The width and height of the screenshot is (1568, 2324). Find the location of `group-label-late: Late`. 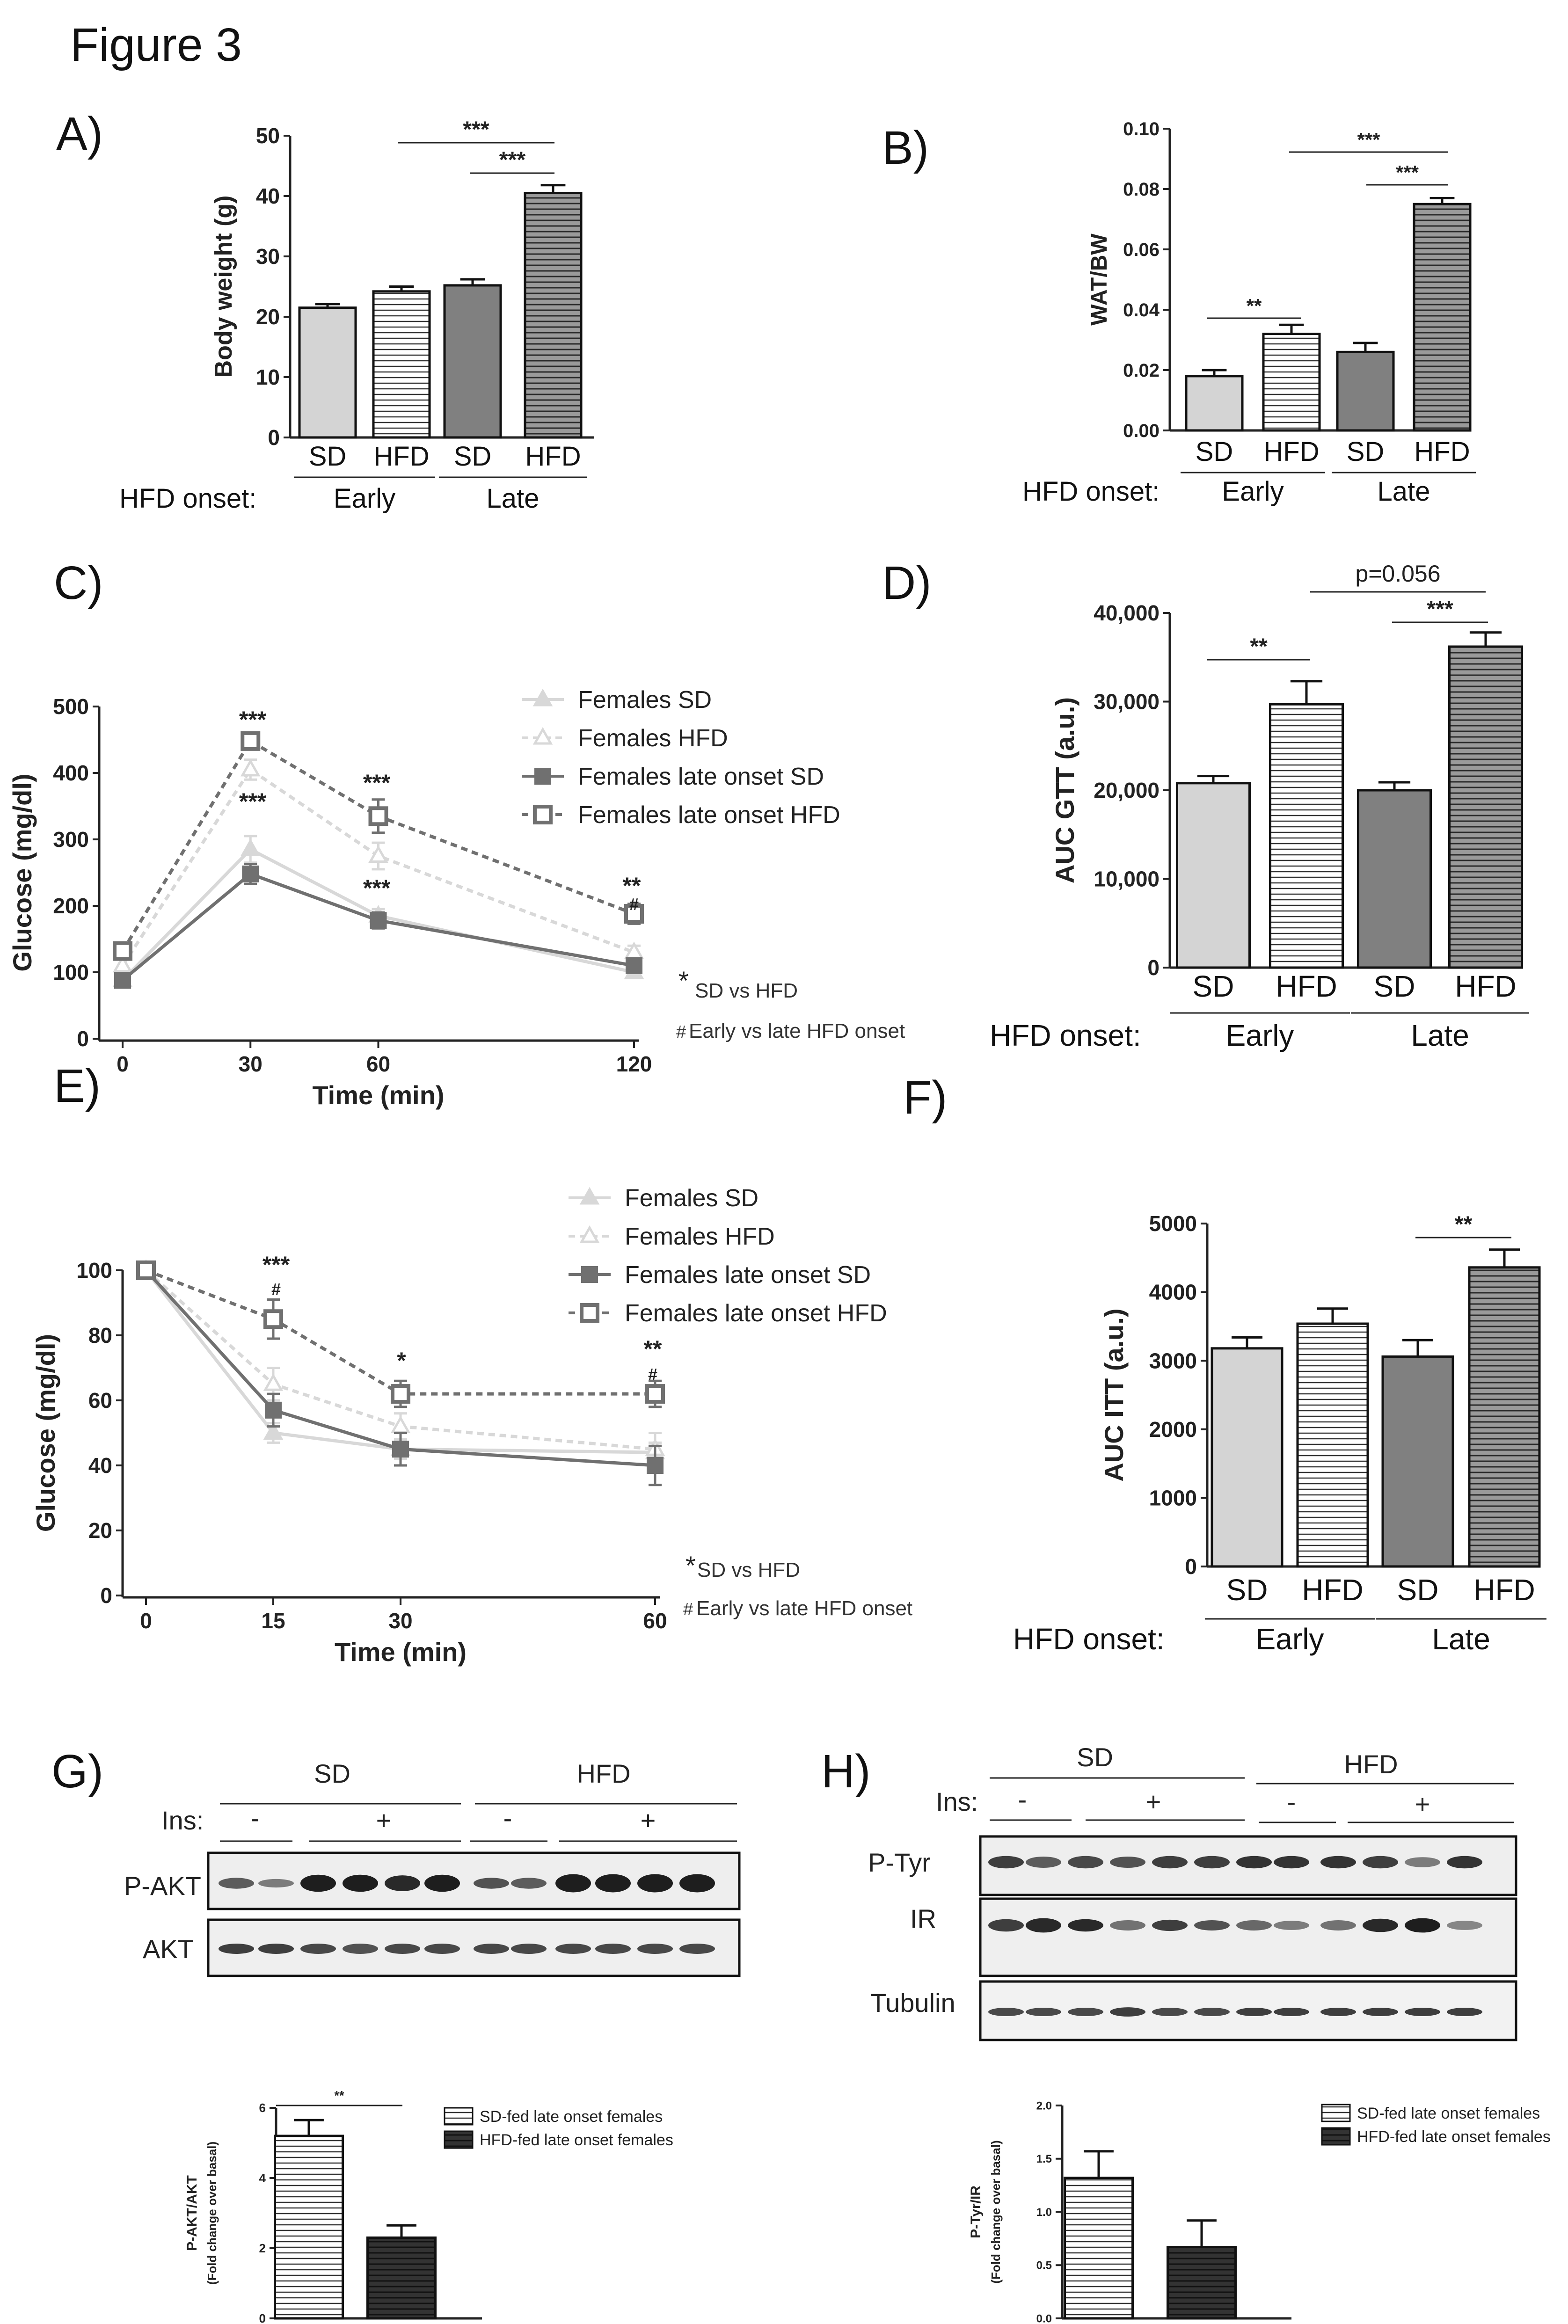

group-label-late: Late is located at coordinates (1461, 1639).